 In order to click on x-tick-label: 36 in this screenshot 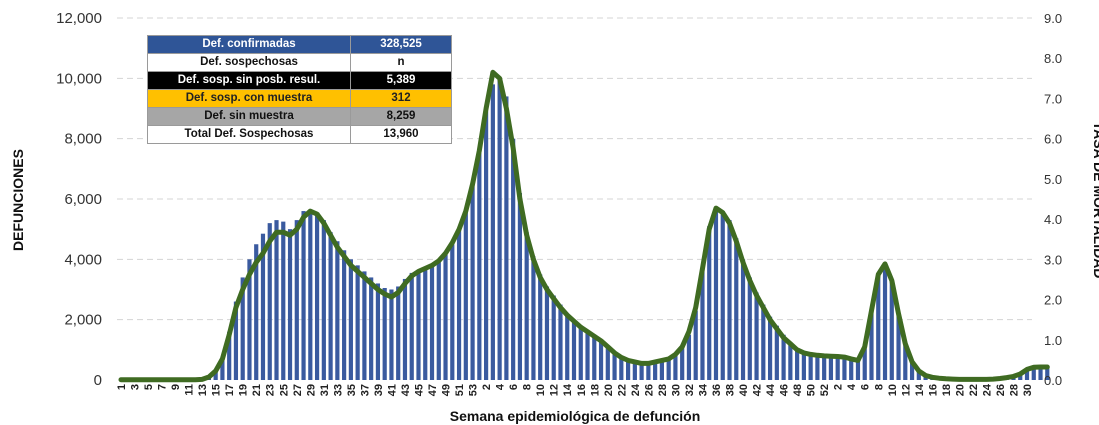, I will do `click(717, 390)`.